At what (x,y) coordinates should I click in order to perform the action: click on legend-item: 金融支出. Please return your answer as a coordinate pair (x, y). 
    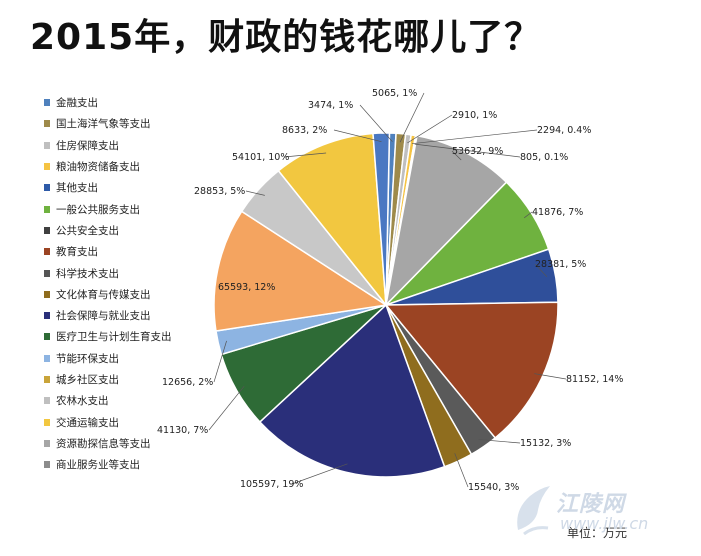
    Looking at the image, I should click on (108, 102).